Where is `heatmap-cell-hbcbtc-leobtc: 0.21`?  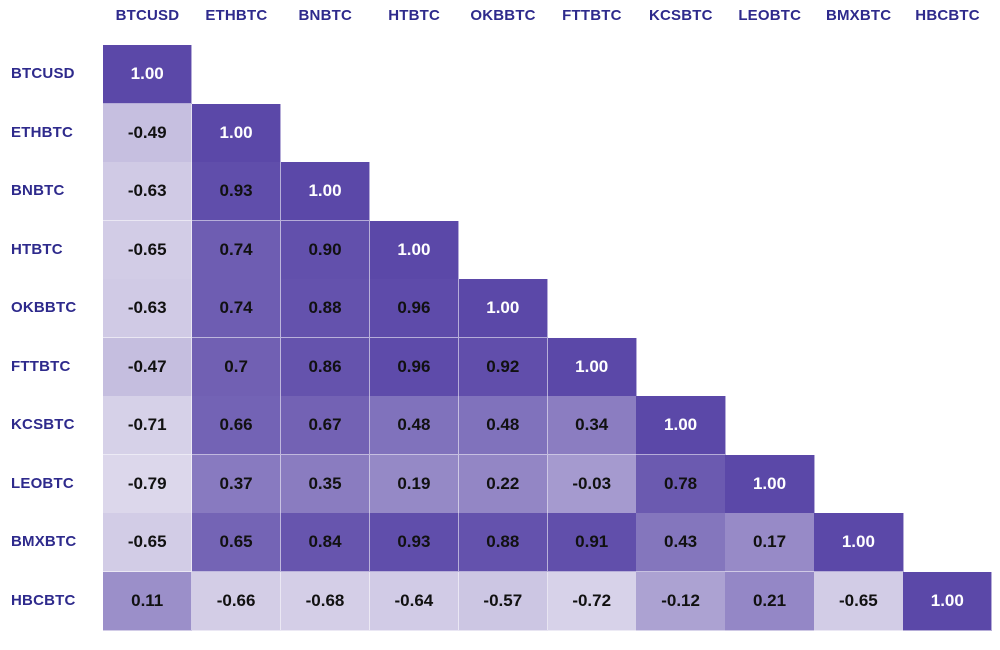
heatmap-cell-hbcbtc-leobtc: 0.21 is located at coordinates (770, 601).